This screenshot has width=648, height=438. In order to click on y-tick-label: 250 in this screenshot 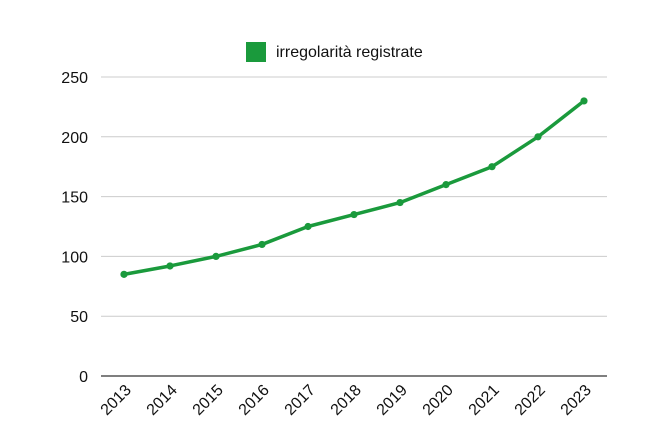, I will do `click(74, 78)`.